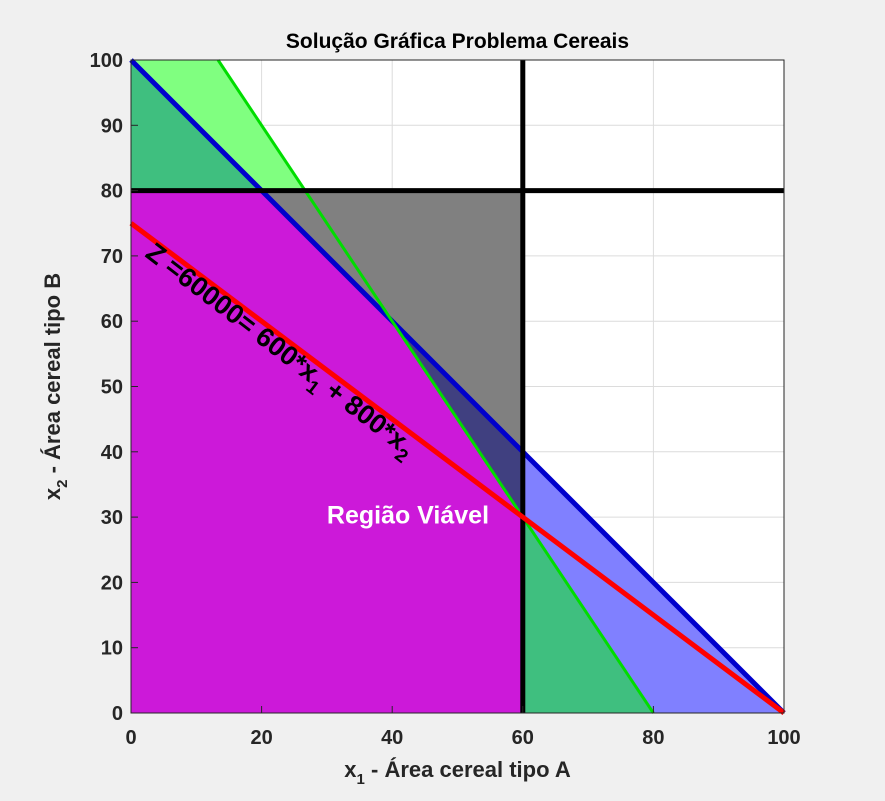  Describe the element at coordinates (117, 714) in the screenshot. I see `y-tick-label: 0` at that location.